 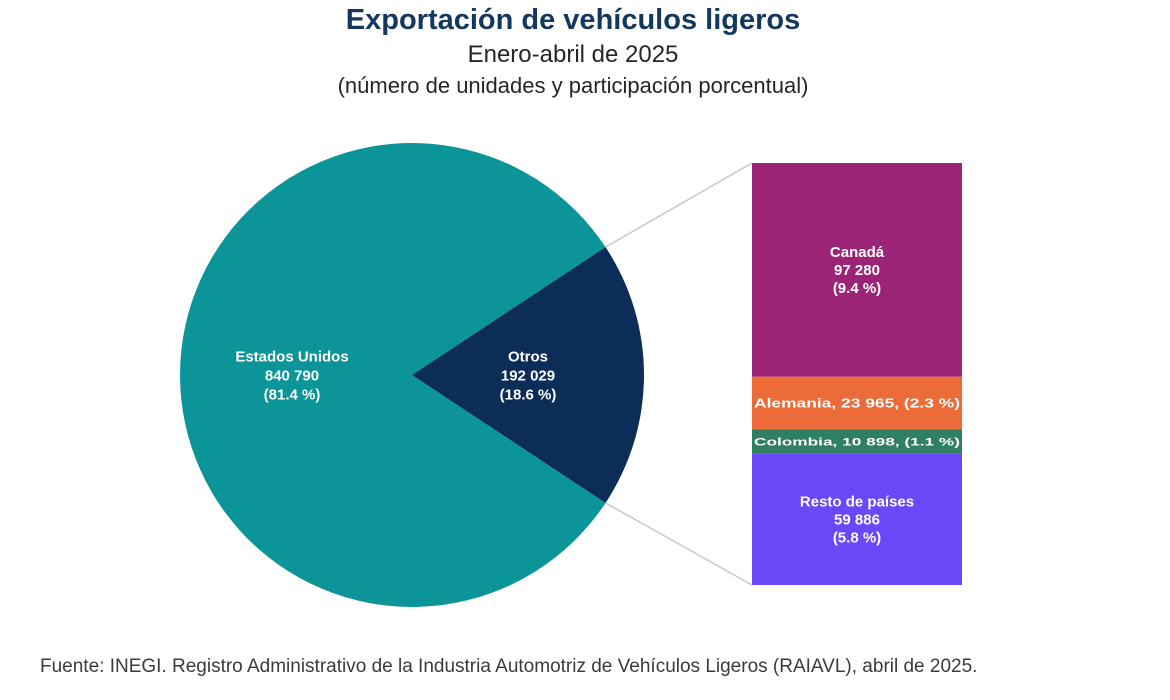 I want to click on pie-label-otros-line-1: Otros, so click(x=528, y=356).